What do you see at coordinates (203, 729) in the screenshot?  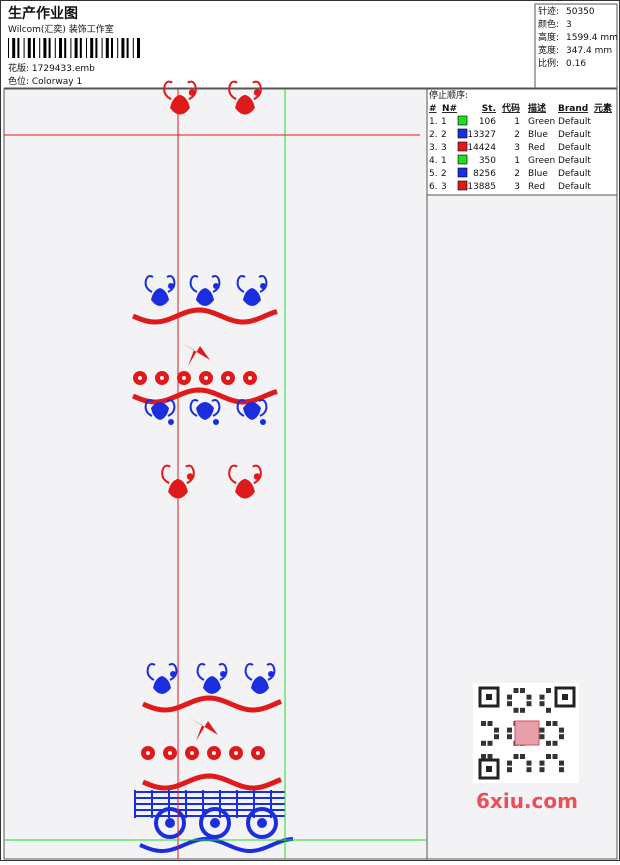 I see `motif-leaves` at bounding box center [203, 729].